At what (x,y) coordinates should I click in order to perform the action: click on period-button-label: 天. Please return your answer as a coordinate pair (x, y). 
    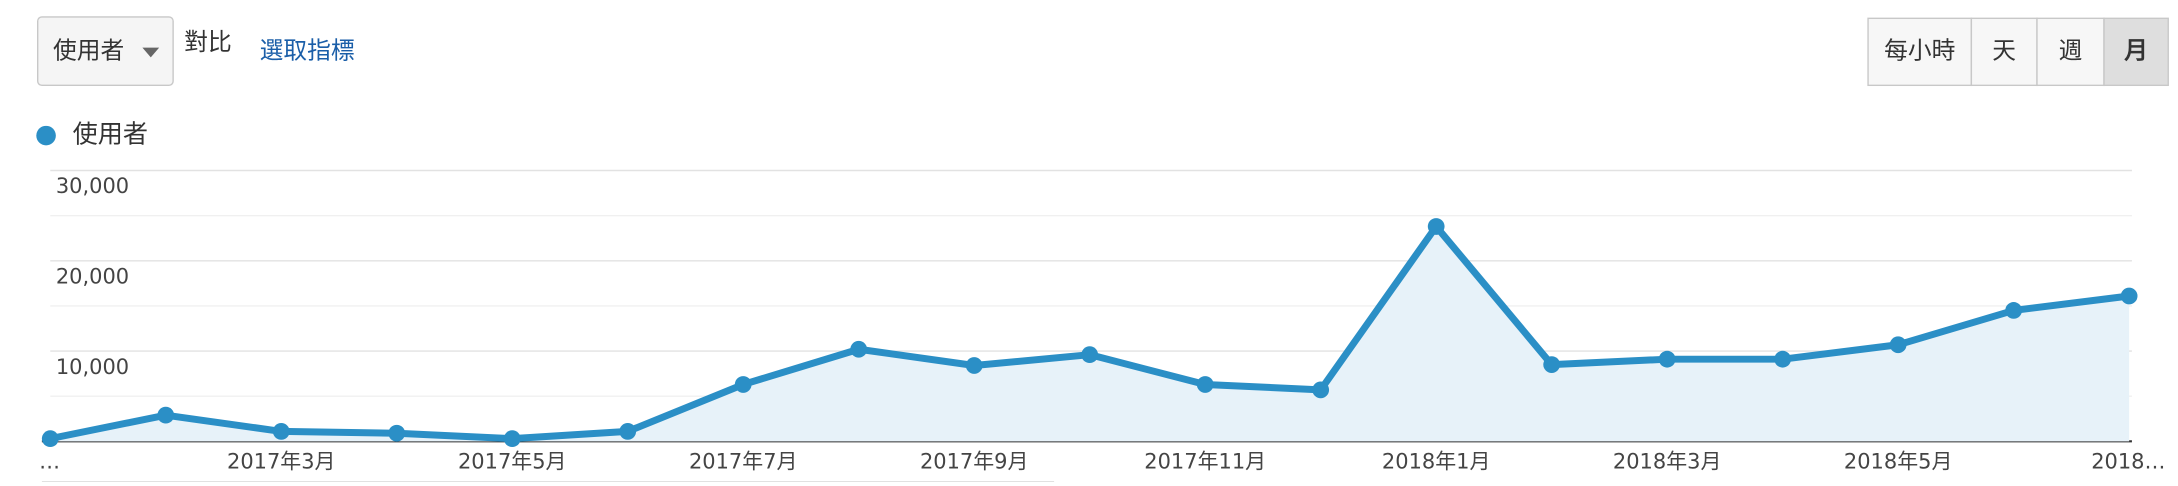
    Looking at the image, I should click on (2004, 50).